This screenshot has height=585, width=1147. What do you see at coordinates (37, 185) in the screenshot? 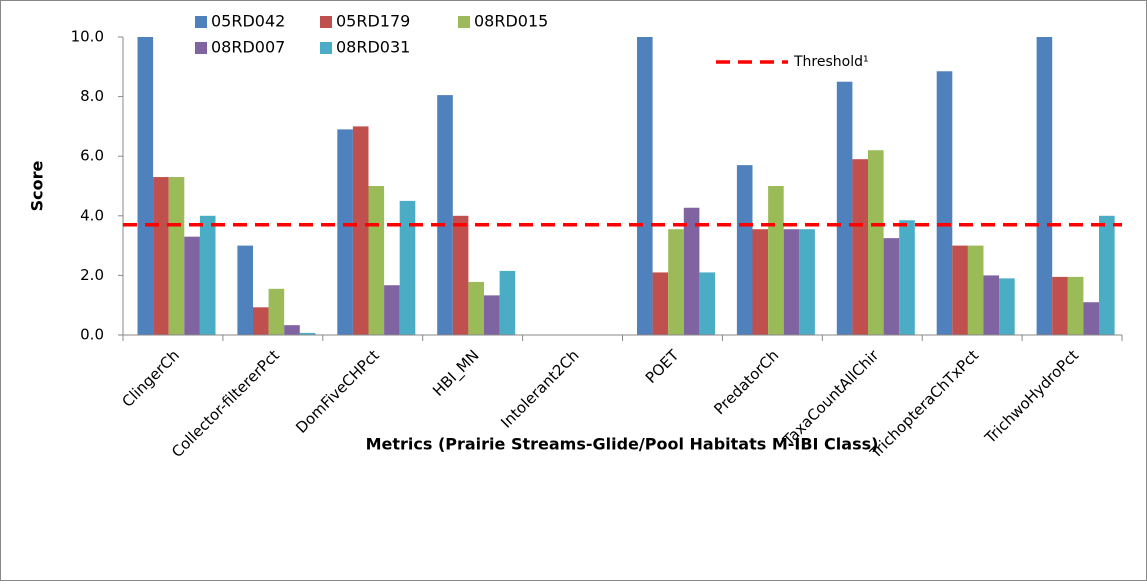
I see `y-axis-title: Score` at bounding box center [37, 185].